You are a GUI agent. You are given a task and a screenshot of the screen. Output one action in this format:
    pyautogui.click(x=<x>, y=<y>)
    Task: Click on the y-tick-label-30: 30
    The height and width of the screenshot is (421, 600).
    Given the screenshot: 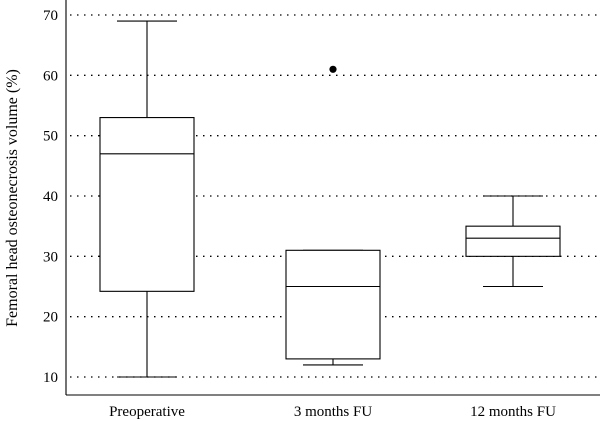 What is the action you would take?
    pyautogui.click(x=50, y=257)
    